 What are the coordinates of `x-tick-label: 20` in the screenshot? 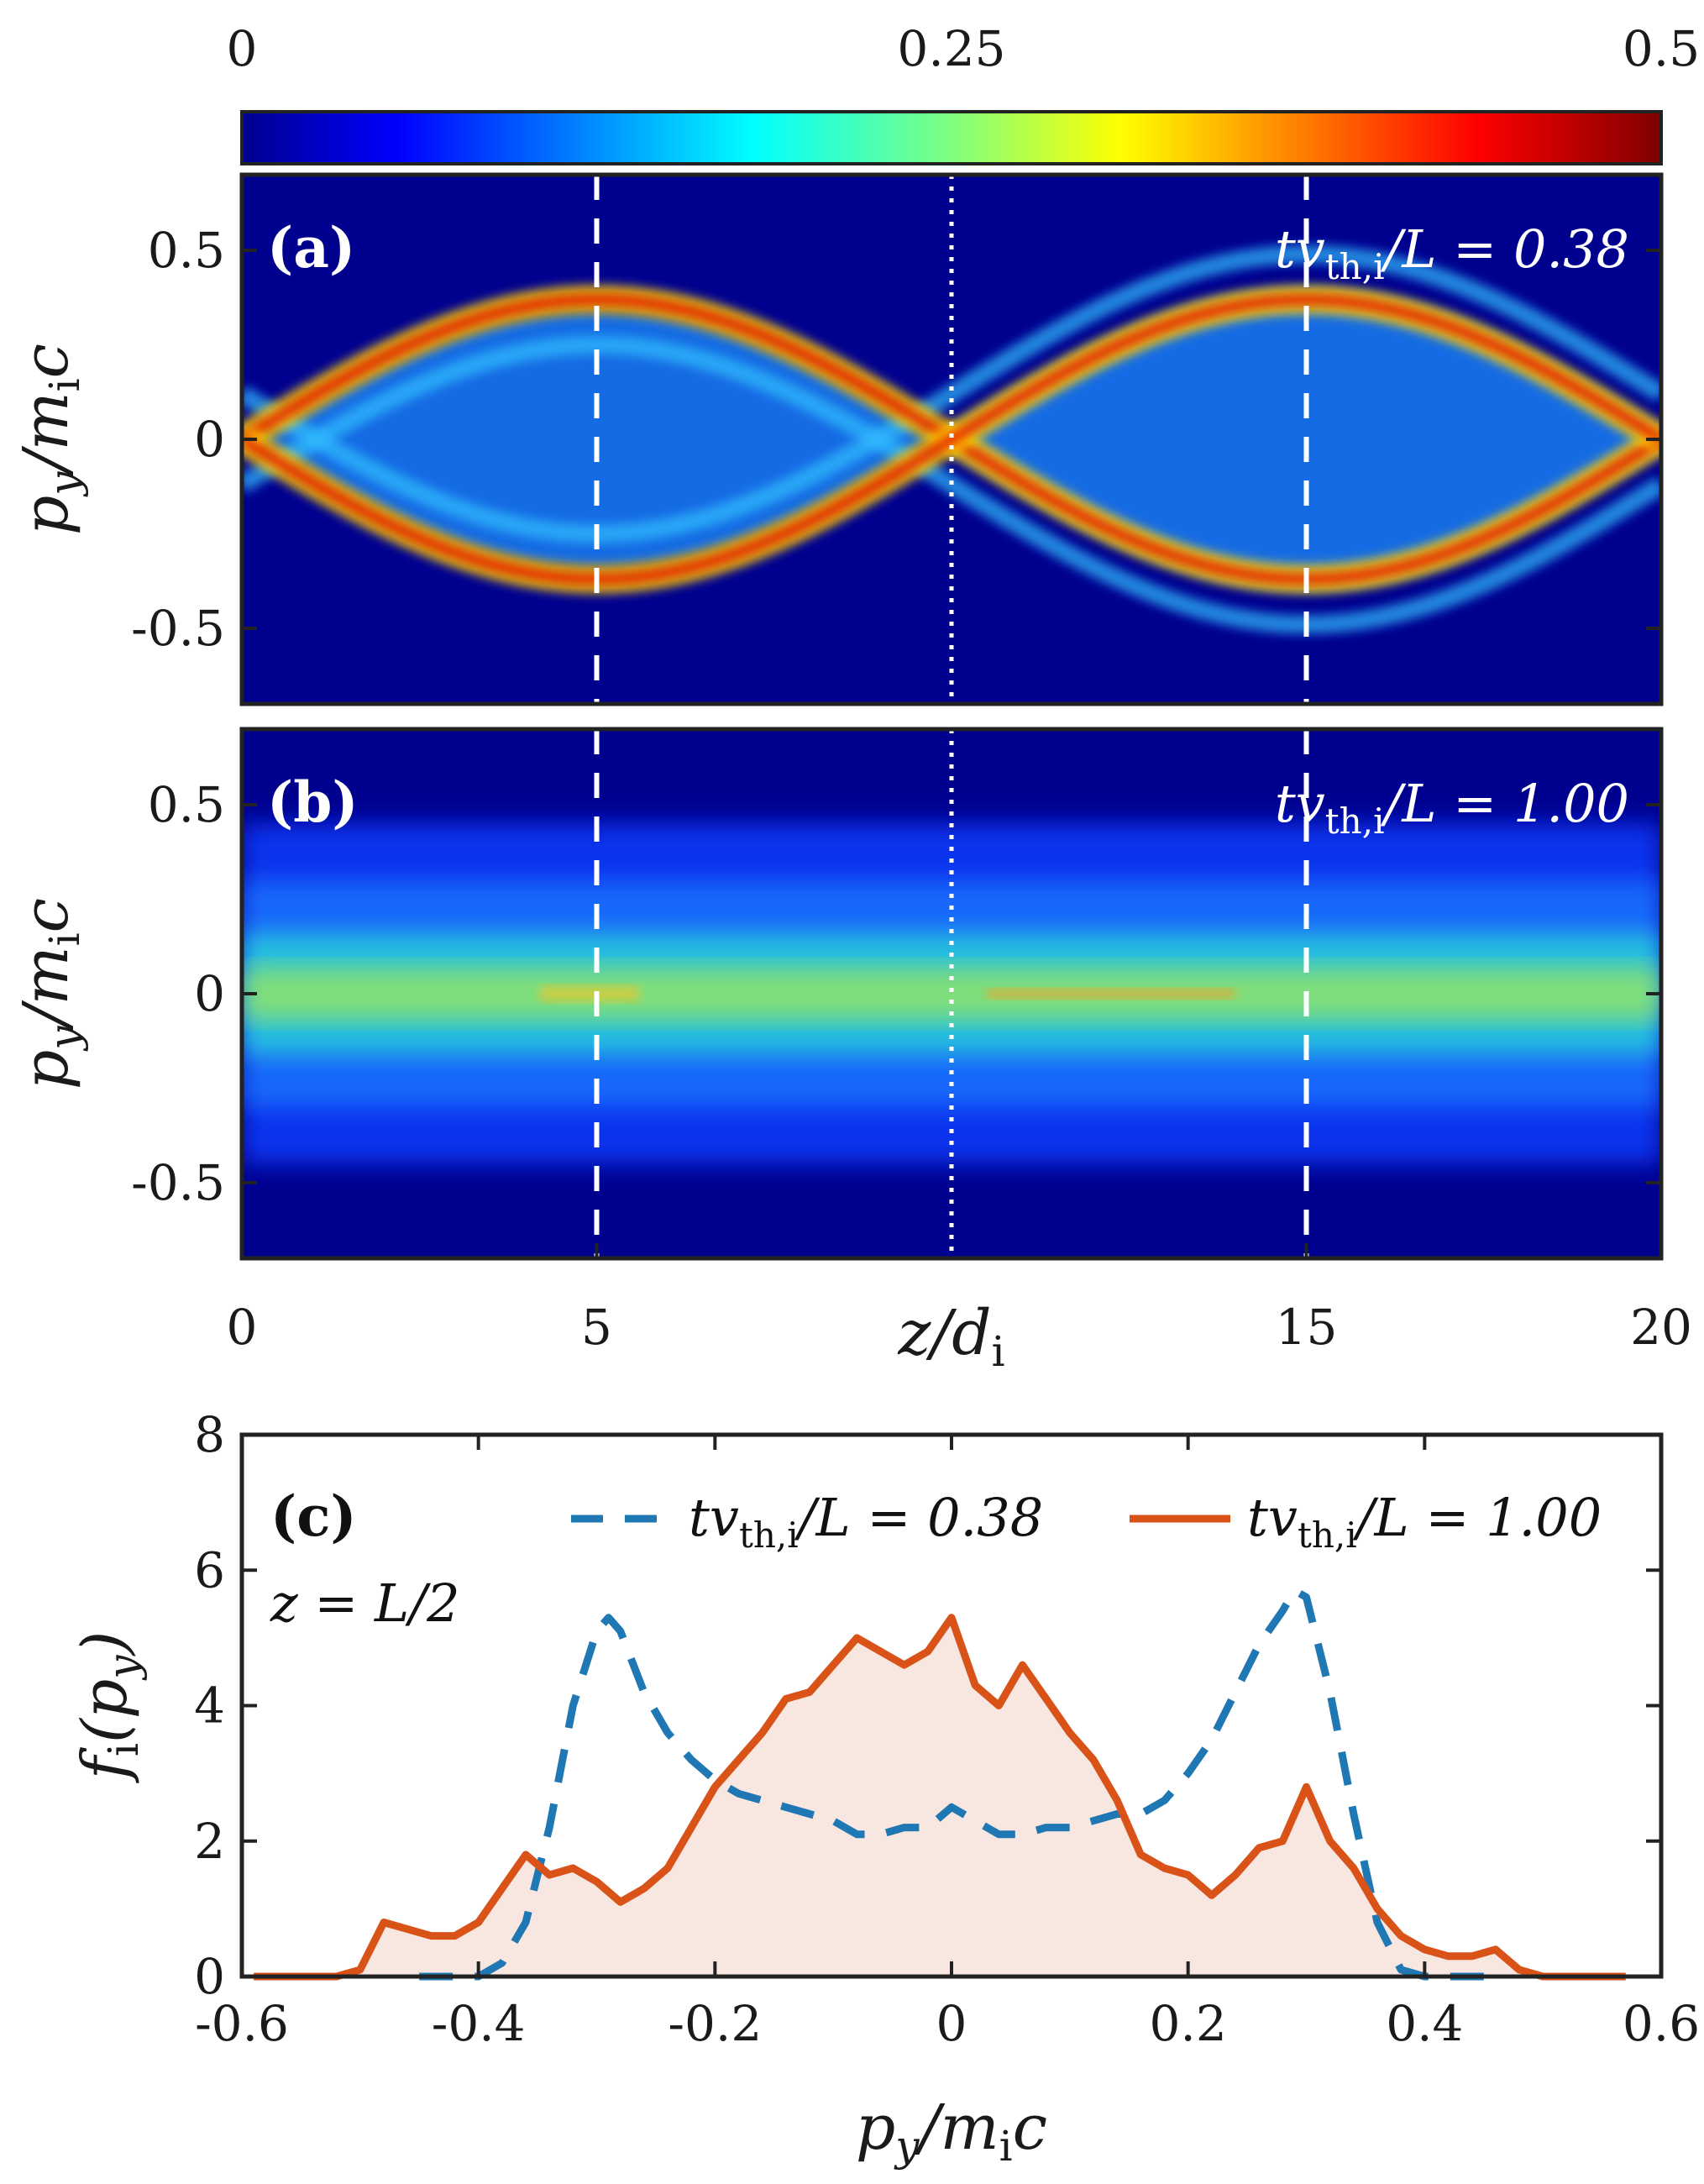 It's located at (1661, 1327).